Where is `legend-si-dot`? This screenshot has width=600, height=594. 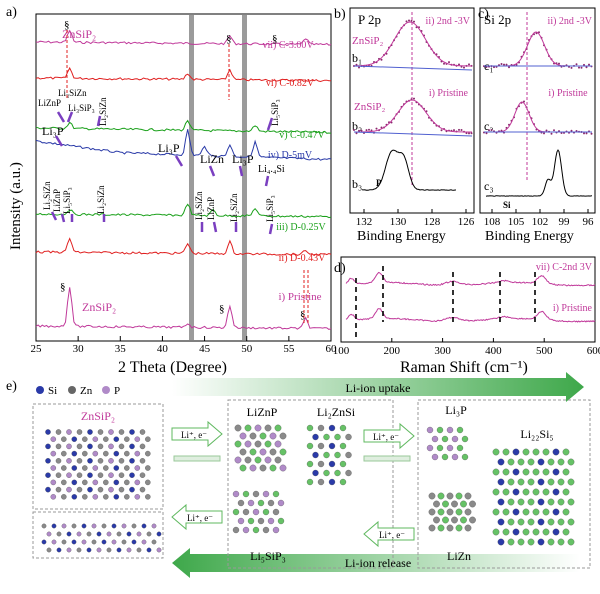
legend-si-dot is located at coordinates (40, 390).